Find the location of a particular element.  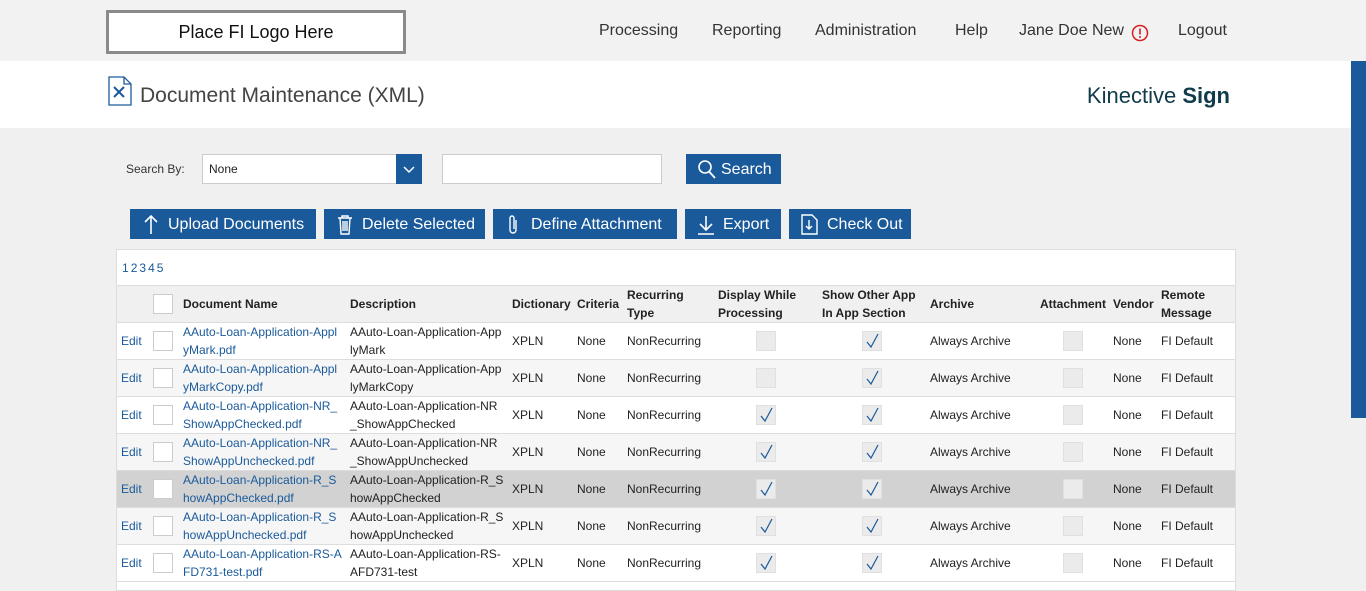

display-checkbox is located at coordinates (766, 378).